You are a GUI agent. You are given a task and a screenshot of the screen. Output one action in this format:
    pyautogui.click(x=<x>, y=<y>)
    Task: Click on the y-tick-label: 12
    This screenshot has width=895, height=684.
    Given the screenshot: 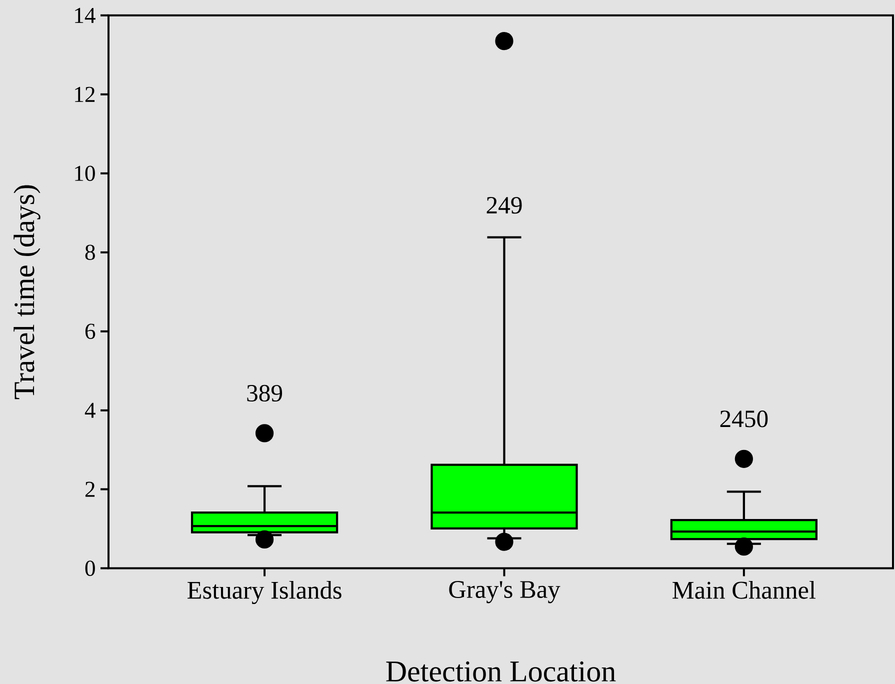 What is the action you would take?
    pyautogui.click(x=85, y=94)
    